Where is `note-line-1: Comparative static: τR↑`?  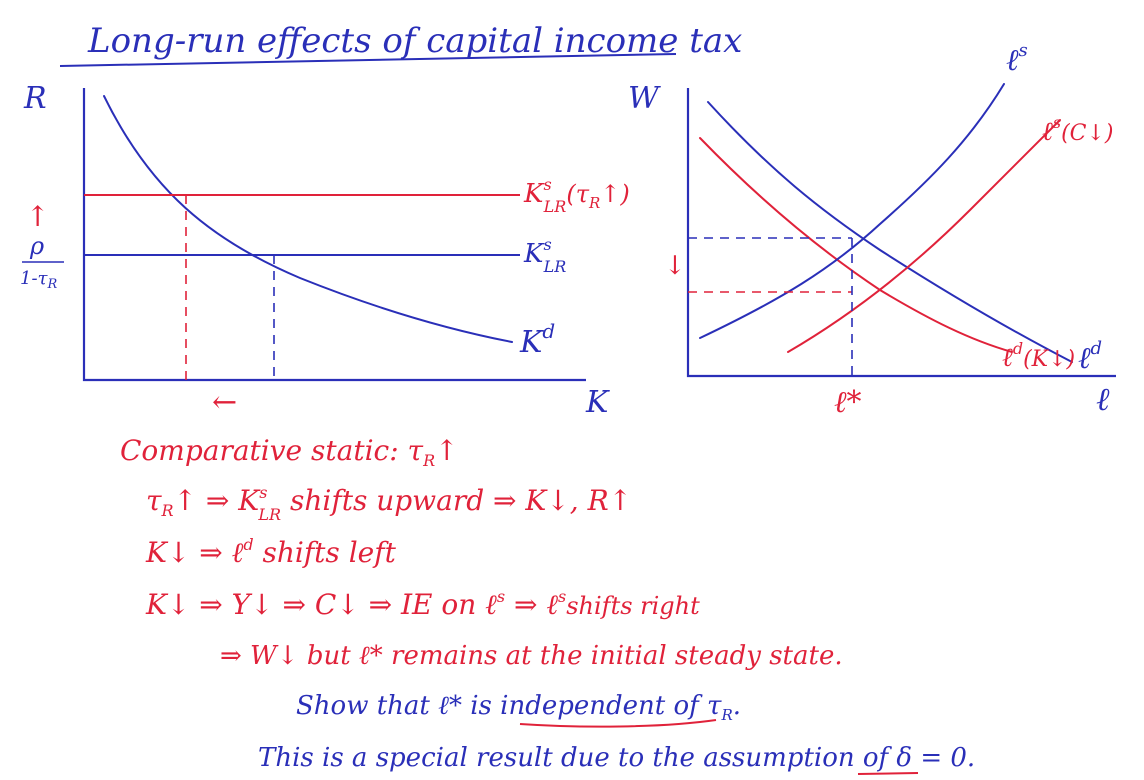
note-line-1: Comparative static: τR↑ is located at coordinates (289, 452).